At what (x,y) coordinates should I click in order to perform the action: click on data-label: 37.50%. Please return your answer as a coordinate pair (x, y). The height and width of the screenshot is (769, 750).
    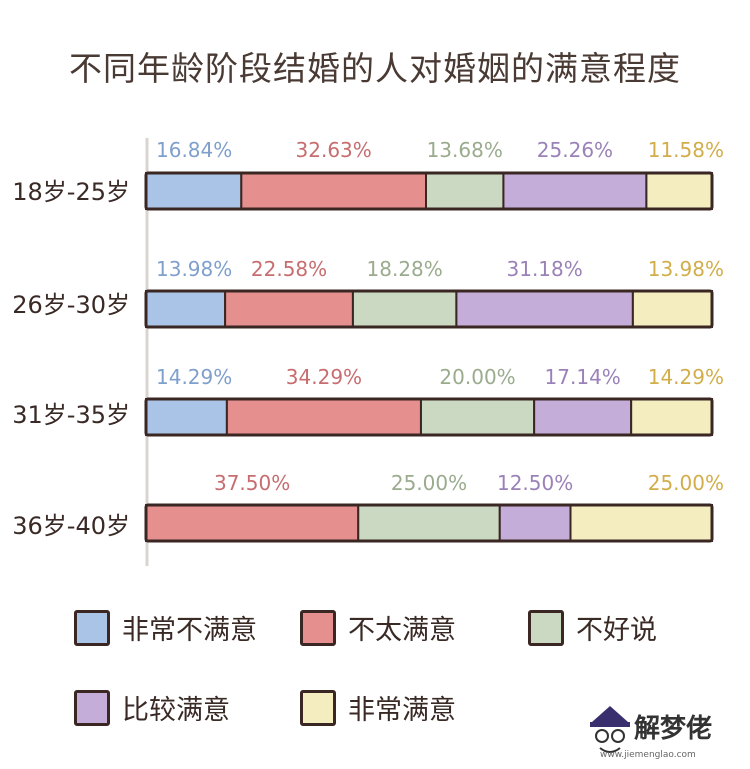
    Looking at the image, I should click on (252, 483).